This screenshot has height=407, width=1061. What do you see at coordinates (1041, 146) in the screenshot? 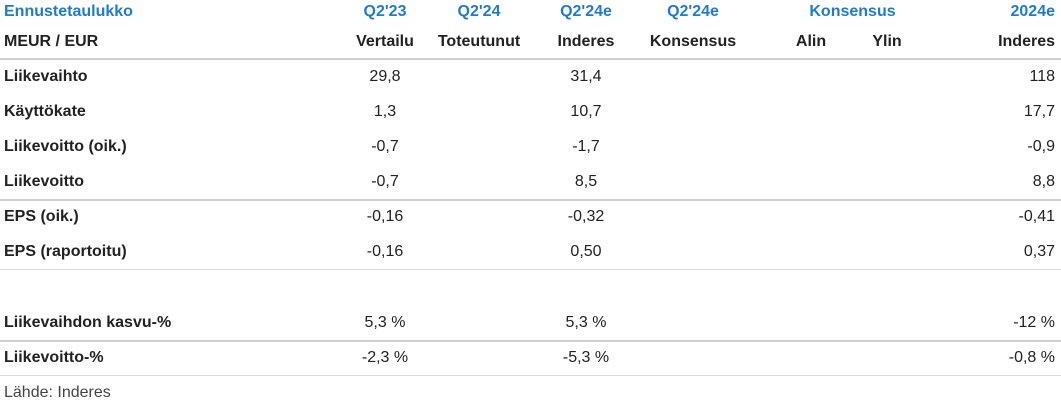
I see `cell-2024e: -0,9` at bounding box center [1041, 146].